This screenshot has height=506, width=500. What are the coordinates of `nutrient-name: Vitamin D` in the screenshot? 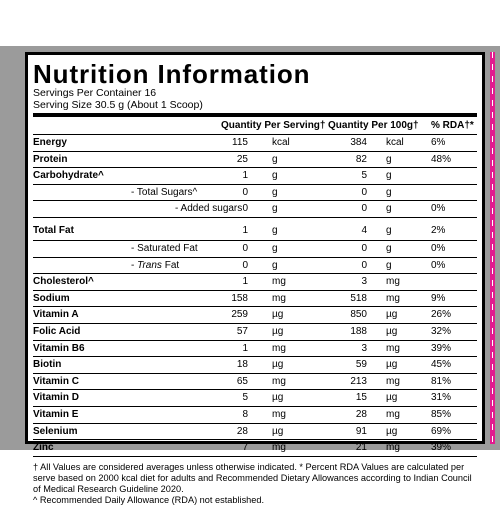 It's located at (56, 398).